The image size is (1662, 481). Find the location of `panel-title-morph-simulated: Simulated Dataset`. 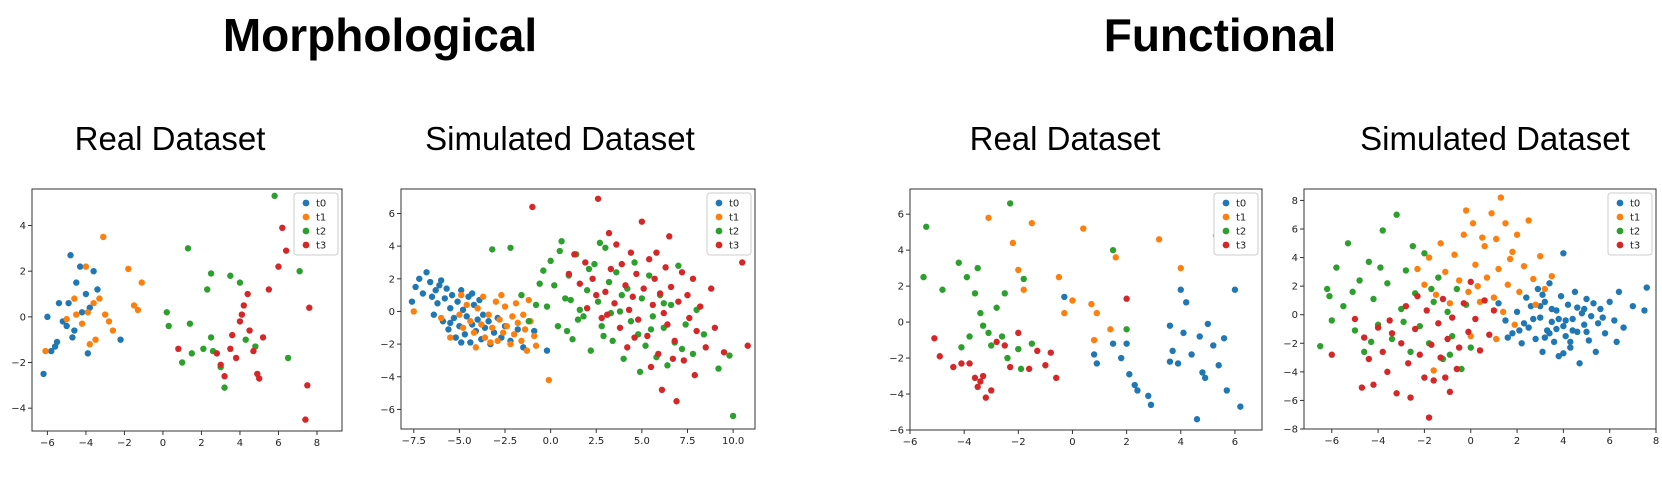

panel-title-morph-simulated: Simulated Dataset is located at coordinates (560, 138).